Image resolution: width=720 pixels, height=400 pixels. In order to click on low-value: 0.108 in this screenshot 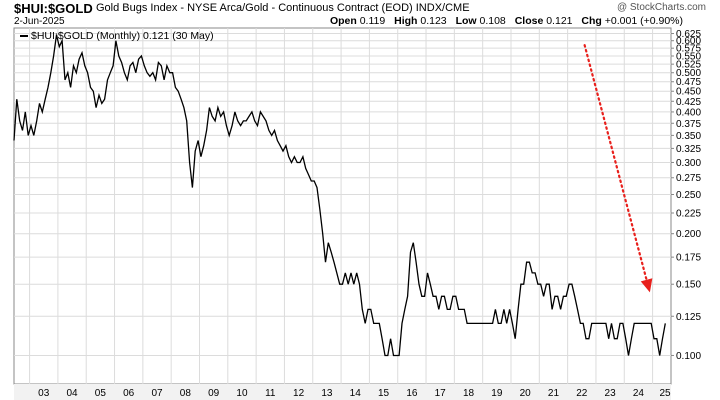, I will do `click(492, 21)`.